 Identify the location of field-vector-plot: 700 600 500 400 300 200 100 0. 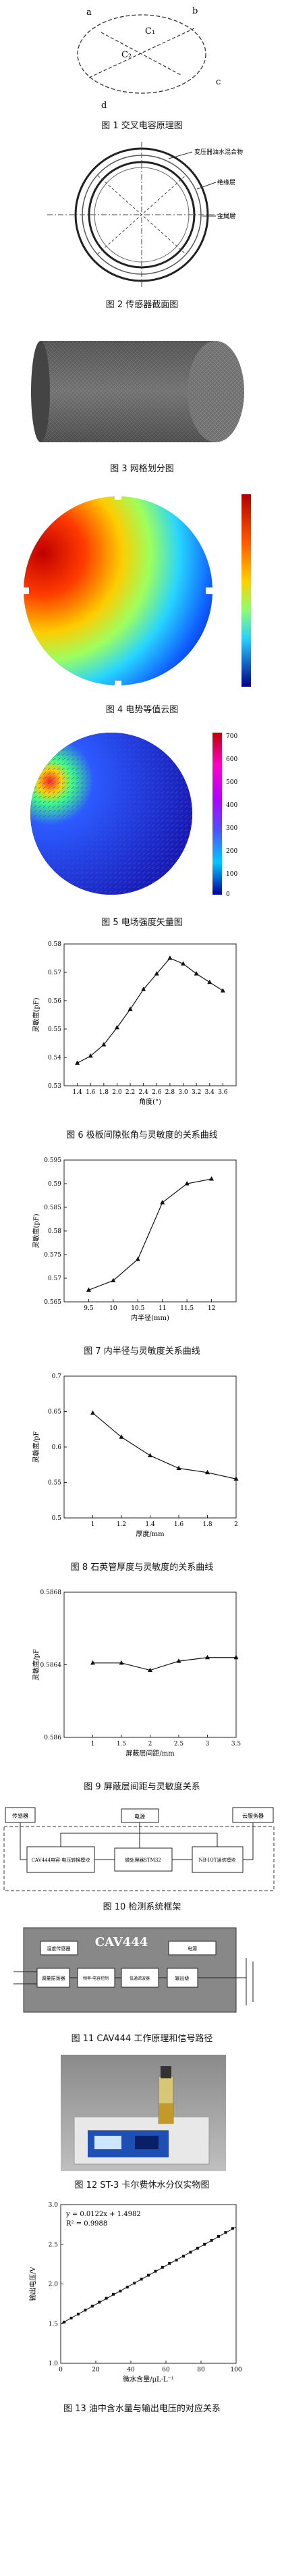
(133, 816).